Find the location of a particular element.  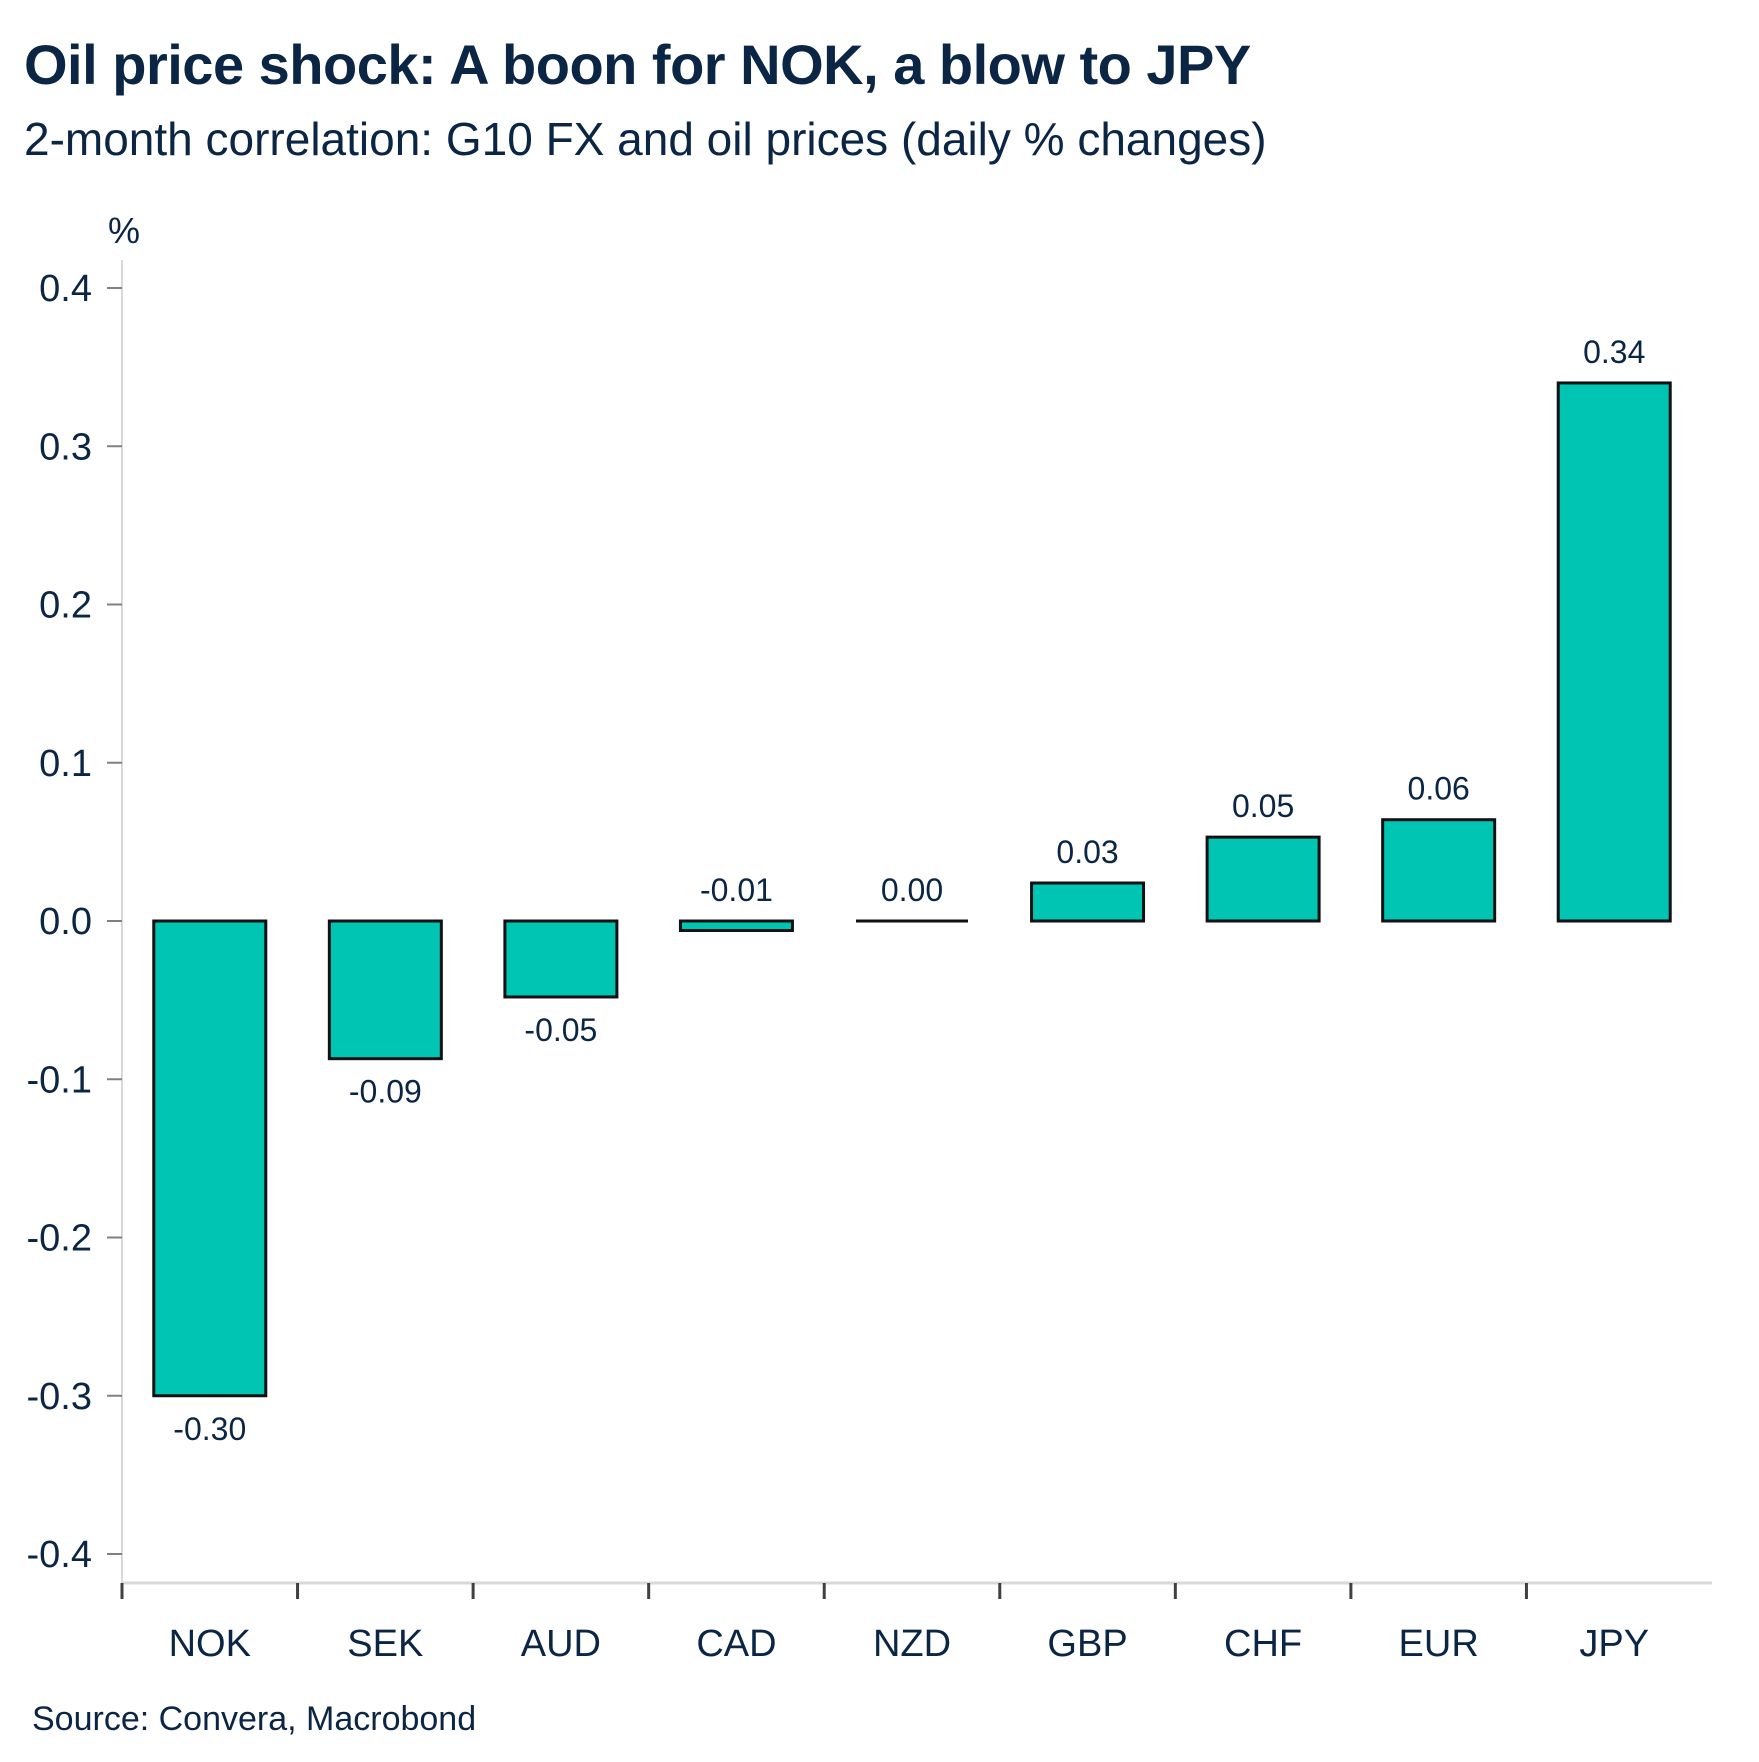

bar-sek is located at coordinates (385, 990).